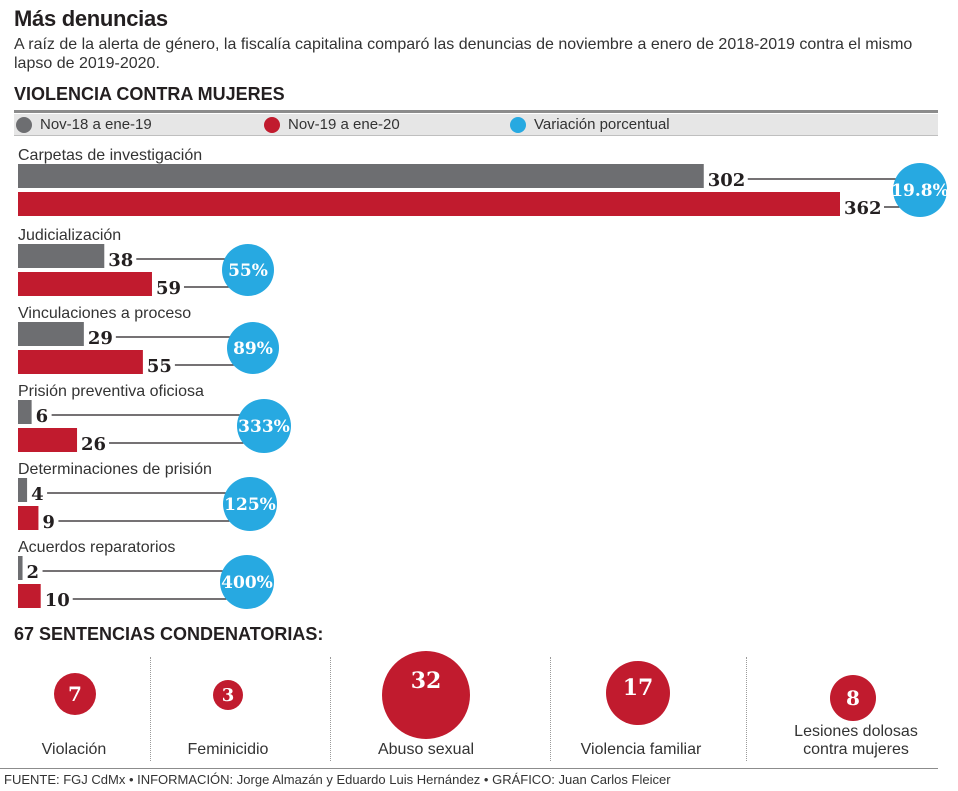  Describe the element at coordinates (602, 124) in the screenshot. I see `legend-label-variation: Variación porcentual` at that location.